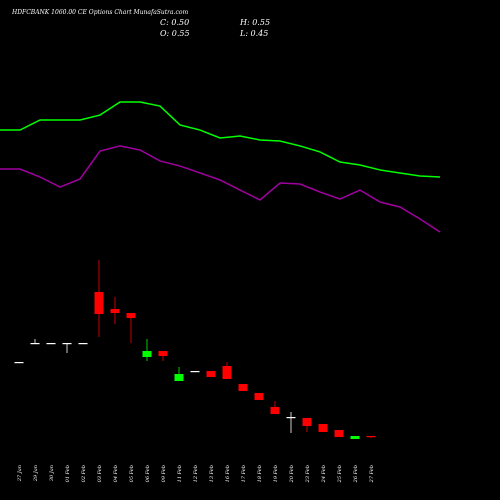 The height and width of the screenshot is (500, 500). Describe the element at coordinates (356, 474) in the screenshot. I see `x-tick-label: 26 Feb` at that location.